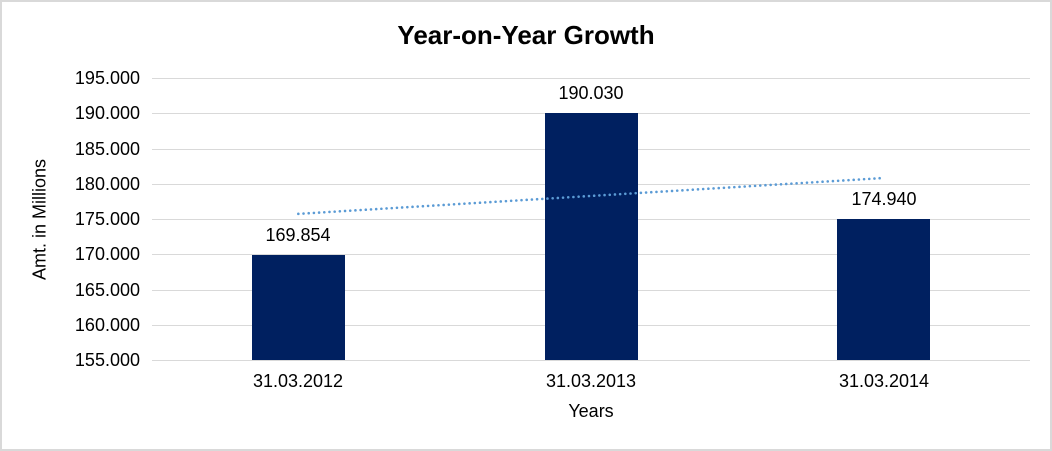 This screenshot has width=1052, height=451. Describe the element at coordinates (298, 235) in the screenshot. I see `bar-data-label: 169.854` at that location.